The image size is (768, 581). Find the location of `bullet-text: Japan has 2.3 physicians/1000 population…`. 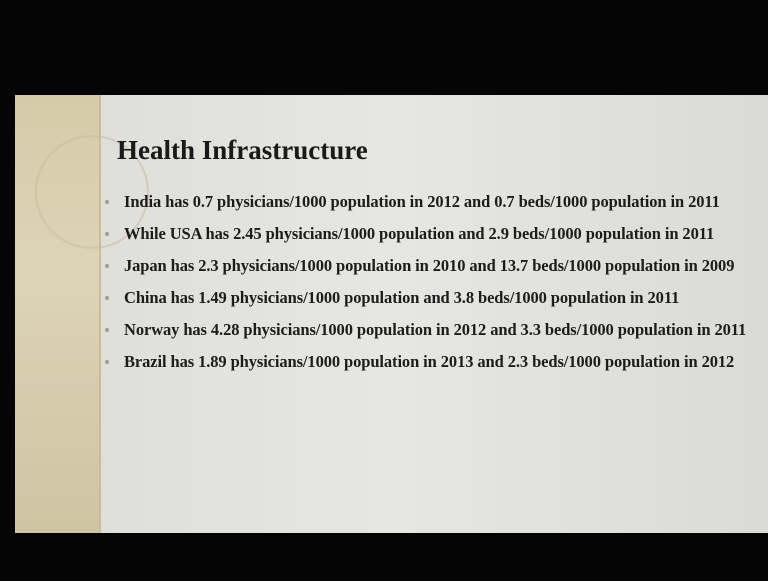

bullet-text: Japan has 2.3 physicians/1000 population… is located at coordinates (429, 265).